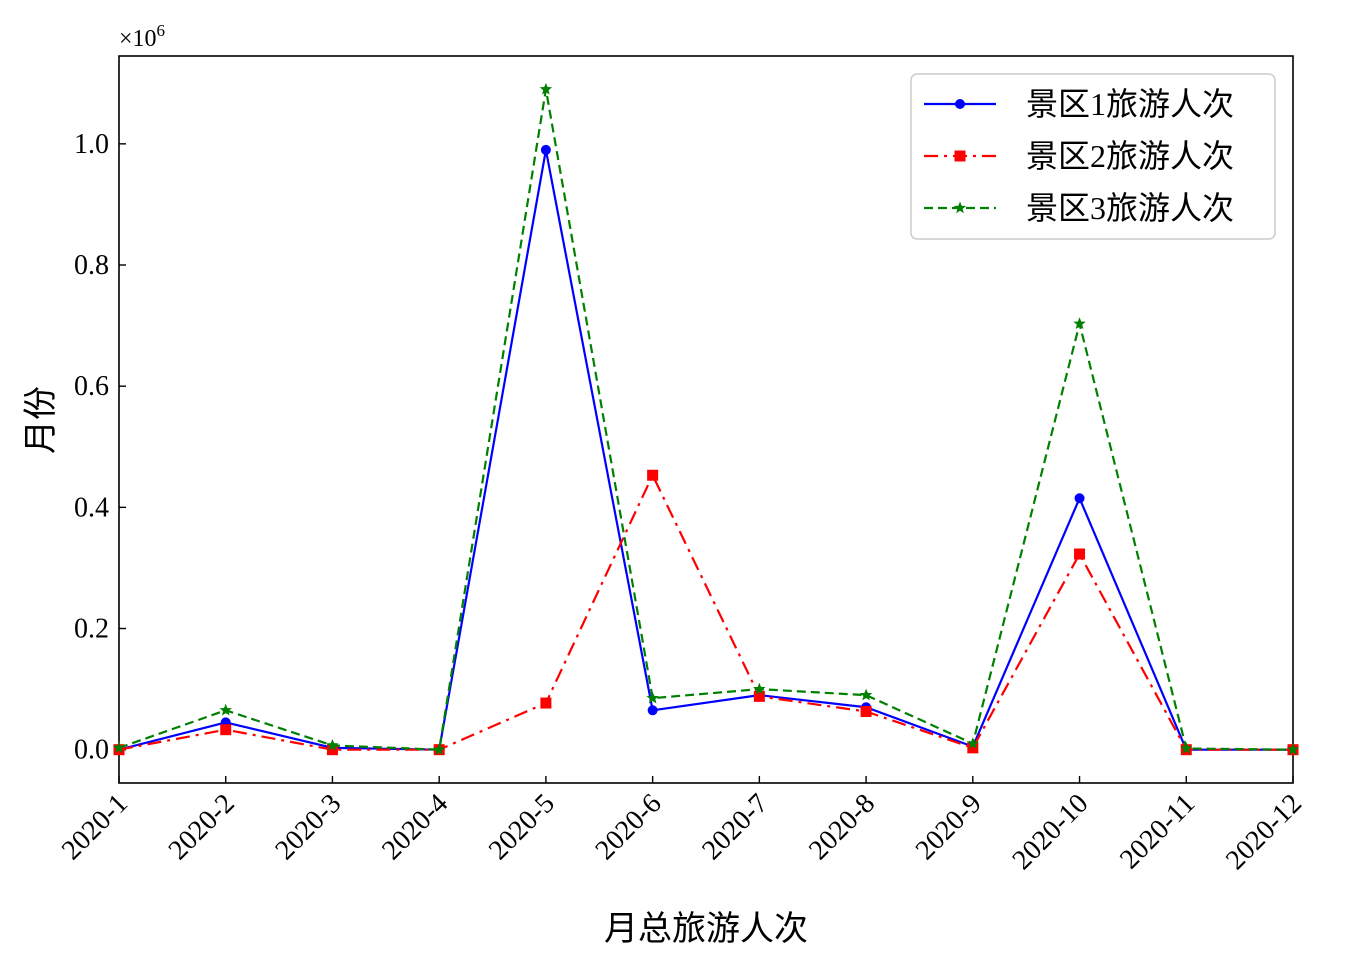  Describe the element at coordinates (91, 750) in the screenshot. I see `y-tick-label: 0.0` at that location.